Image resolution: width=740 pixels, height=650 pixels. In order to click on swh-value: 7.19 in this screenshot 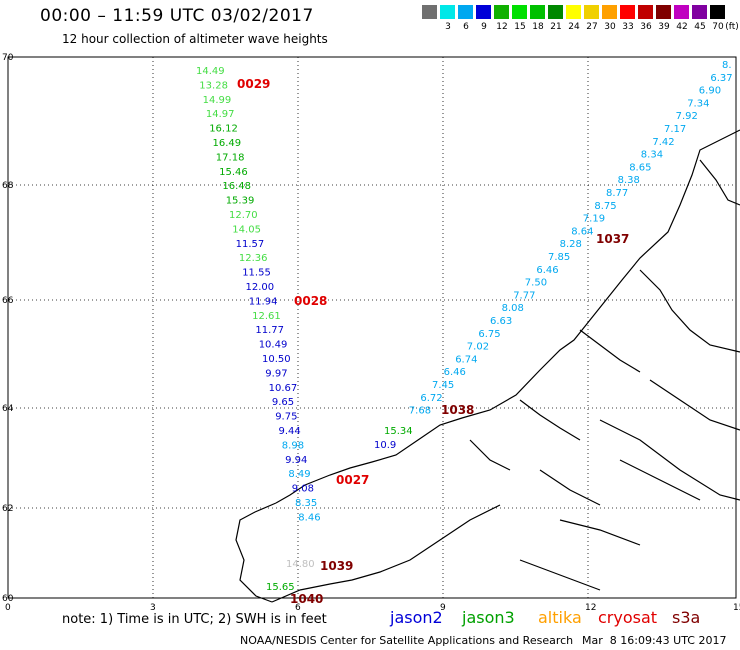, I will do `click(594, 219)`.